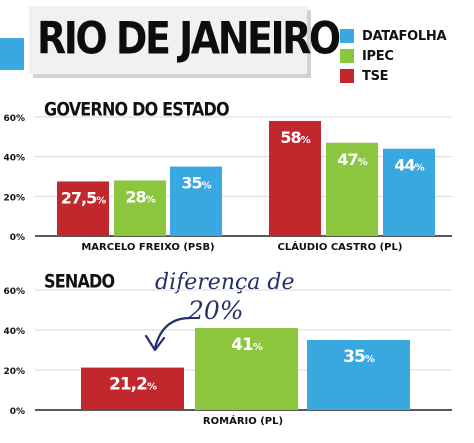  I want to click on data-label: 21,2%, so click(133, 385).